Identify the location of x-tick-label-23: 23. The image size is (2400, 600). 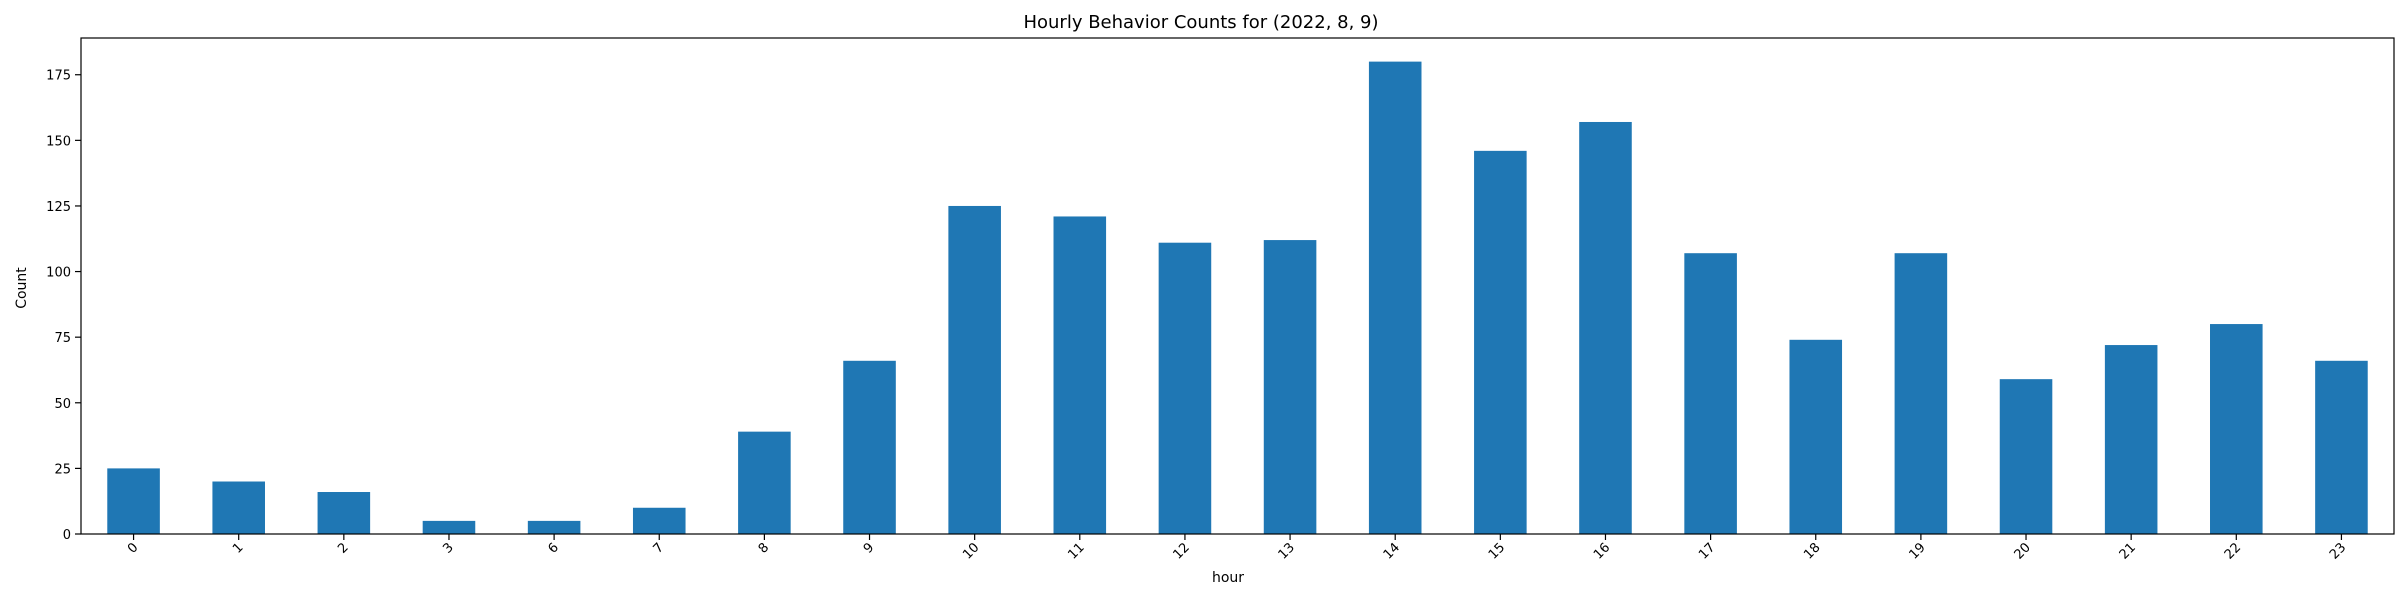
(2338, 551).